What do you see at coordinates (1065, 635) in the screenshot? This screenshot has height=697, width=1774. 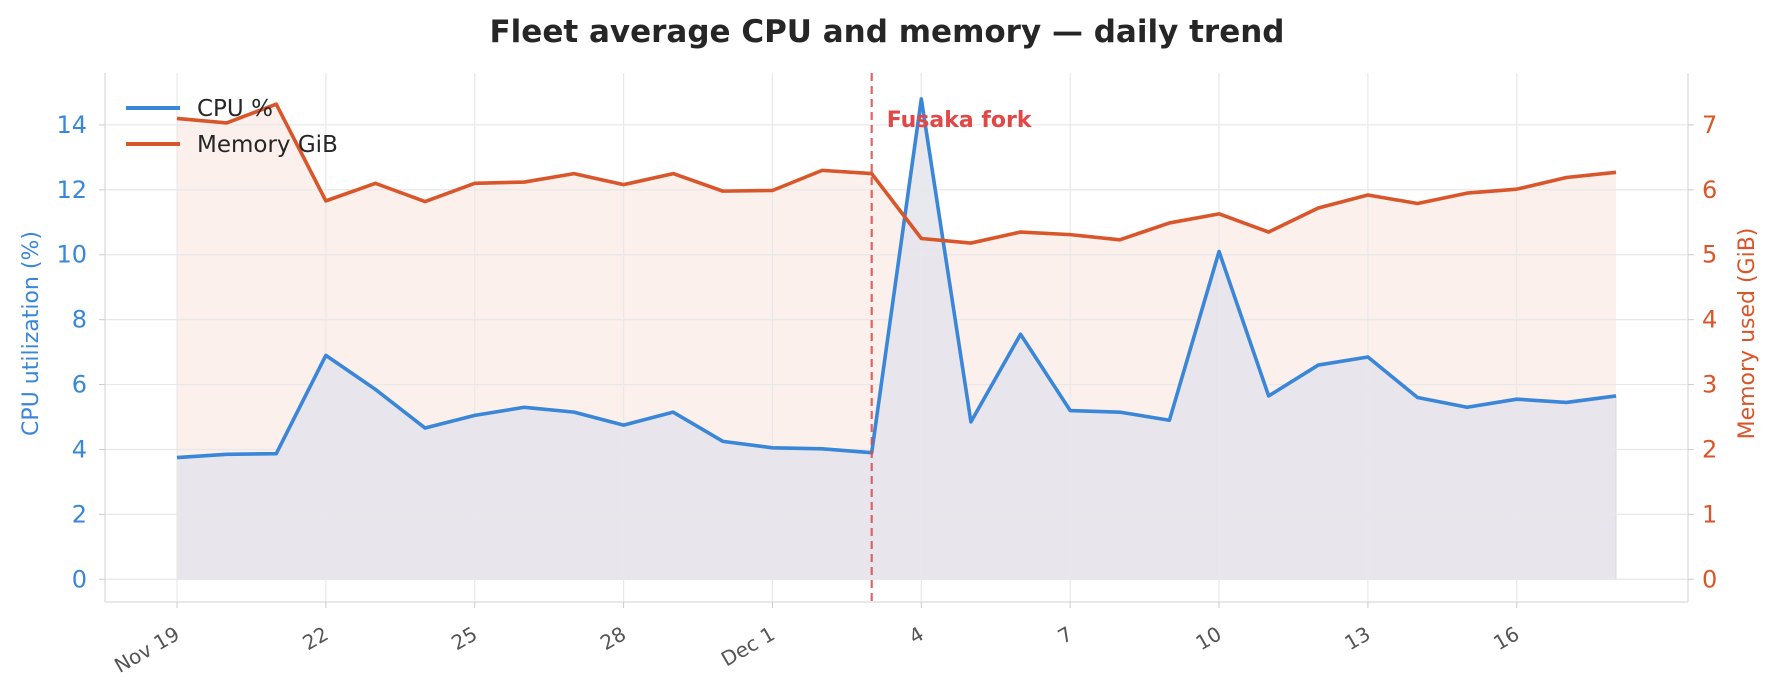 I see `x-tick-label: 7` at bounding box center [1065, 635].